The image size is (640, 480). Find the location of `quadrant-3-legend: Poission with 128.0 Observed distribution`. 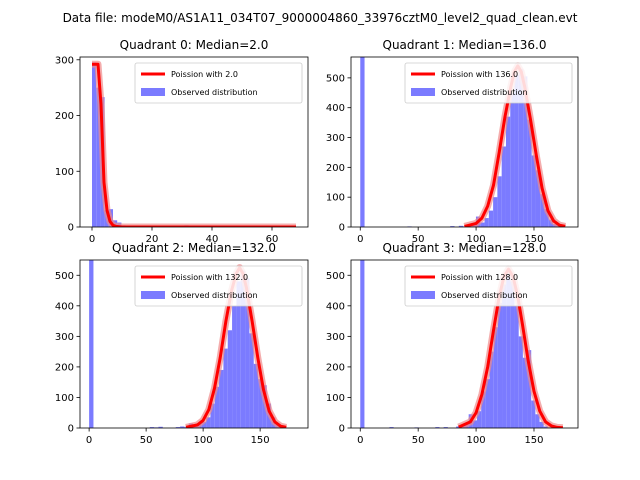

quadrant-3-legend: Poission with 128.0 Observed distribution is located at coordinates (488, 286).